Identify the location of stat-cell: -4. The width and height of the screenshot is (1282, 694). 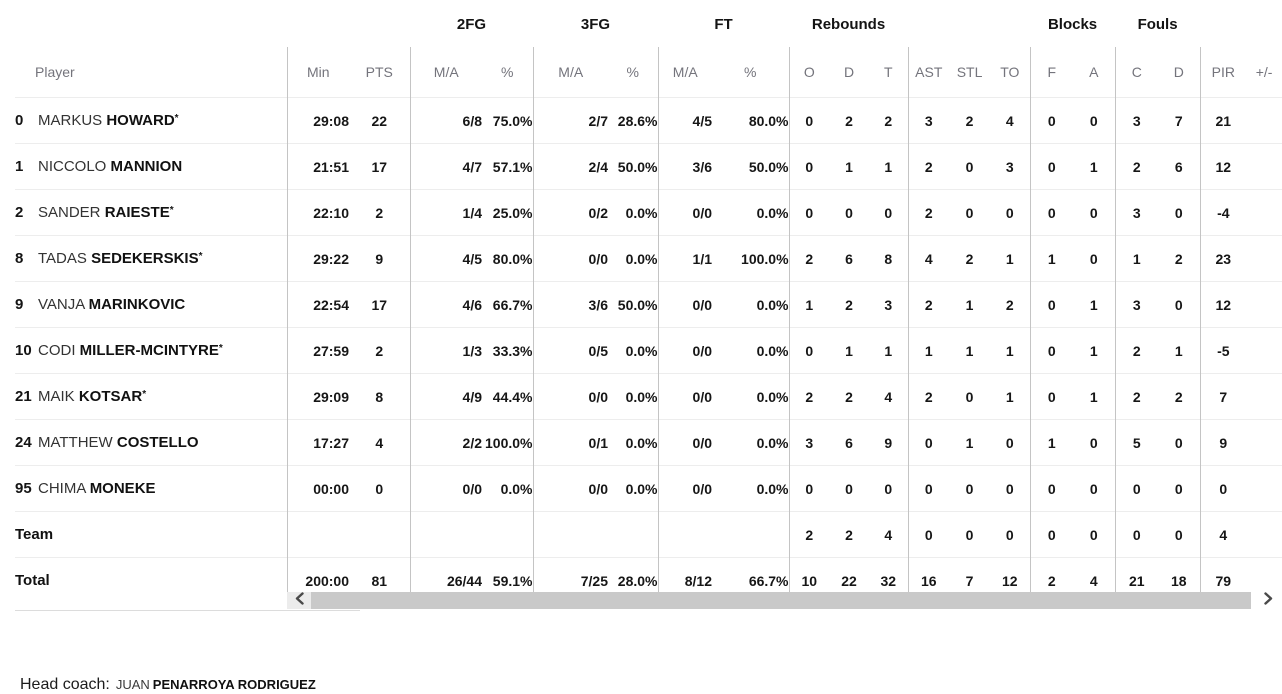
(1223, 212).